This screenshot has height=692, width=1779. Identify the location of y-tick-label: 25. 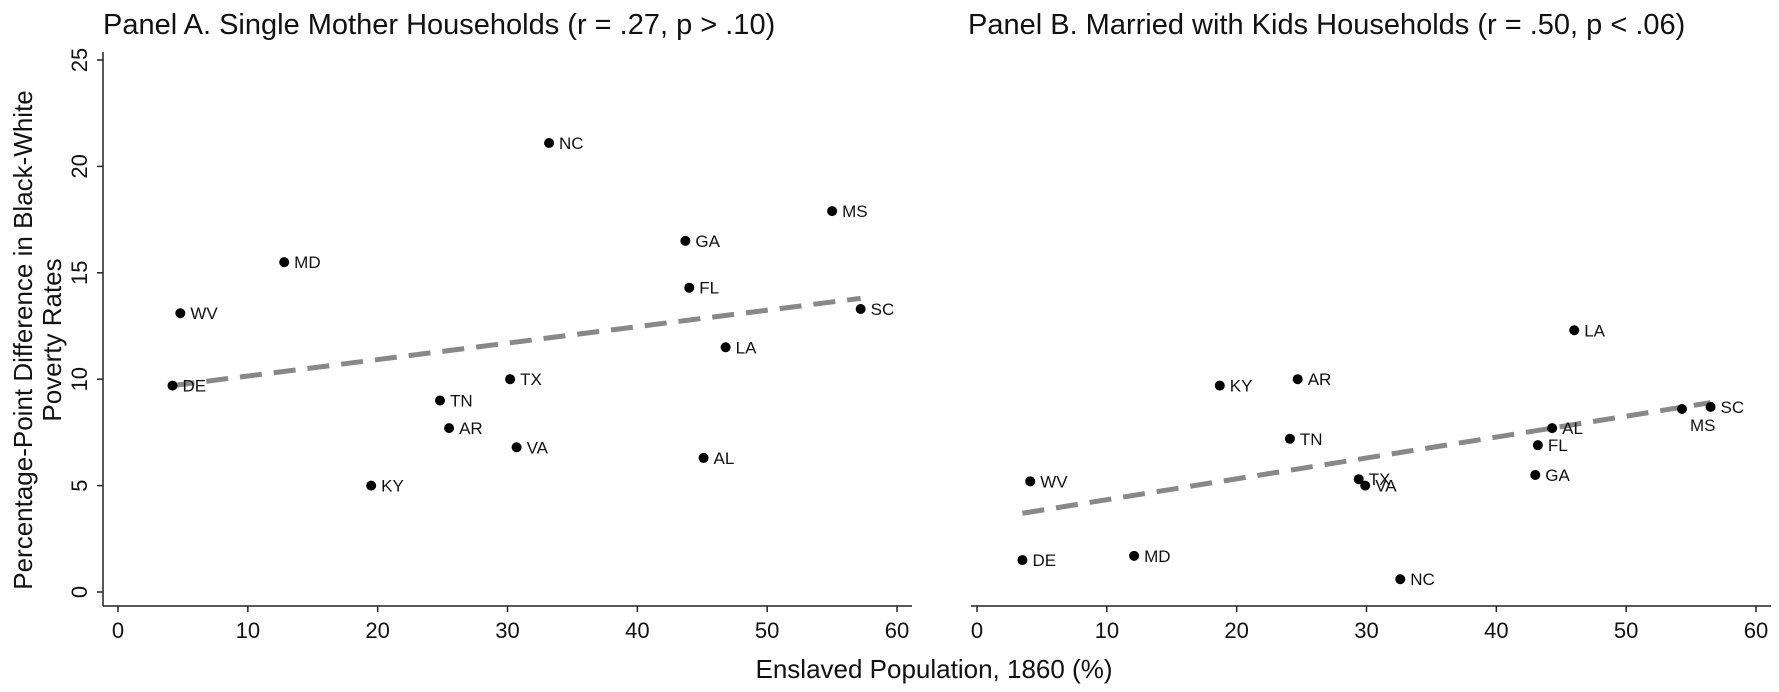
(79, 60).